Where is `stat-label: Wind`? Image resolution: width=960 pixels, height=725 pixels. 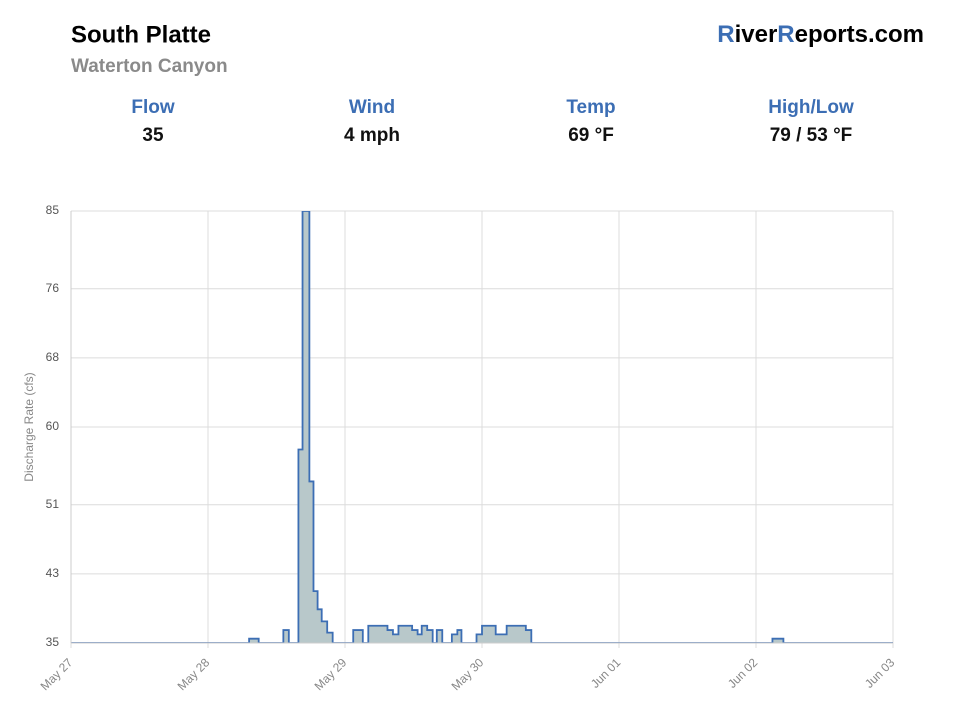 stat-label: Wind is located at coordinates (372, 107).